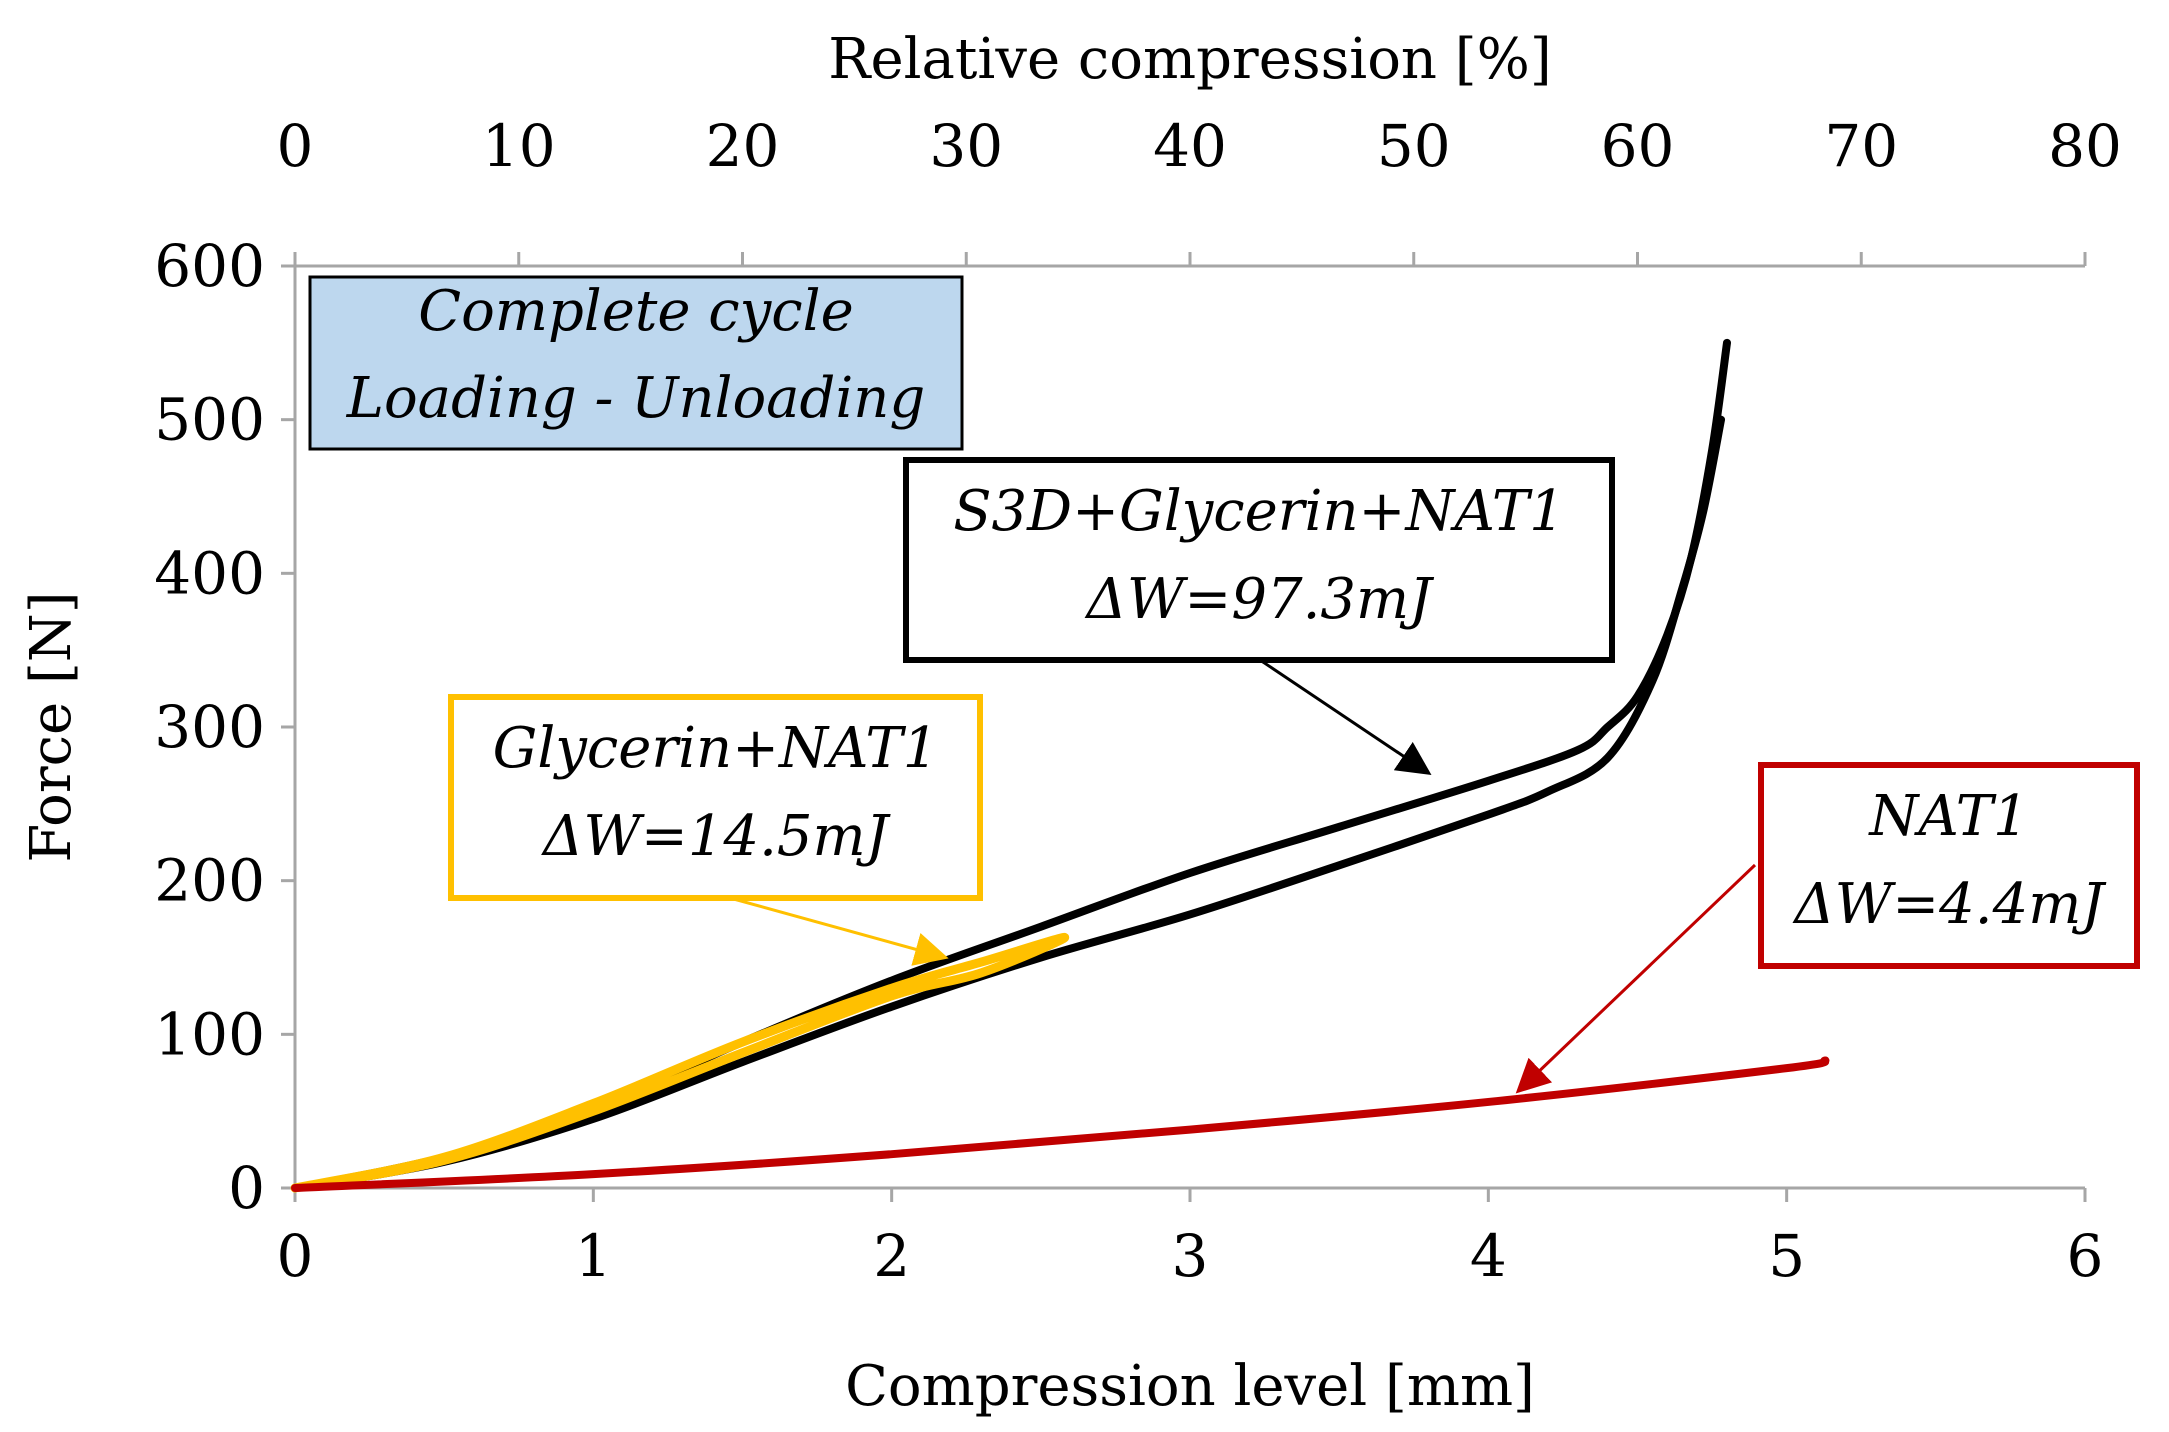 This screenshot has height=1432, width=2169. I want to click on annotation-glycerin-box, so click(715, 797).